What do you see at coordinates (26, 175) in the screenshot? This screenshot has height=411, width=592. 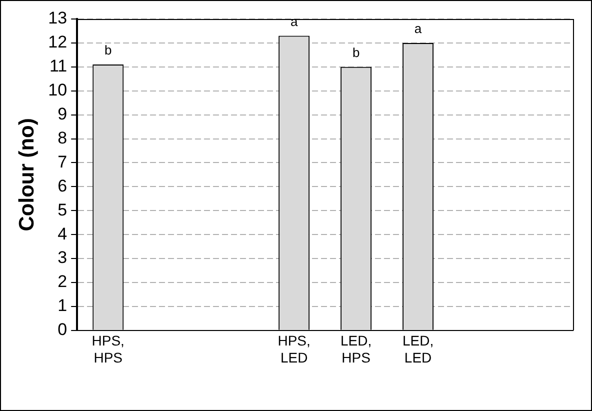 I see `y-axis-title: Colour (no)` at bounding box center [26, 175].